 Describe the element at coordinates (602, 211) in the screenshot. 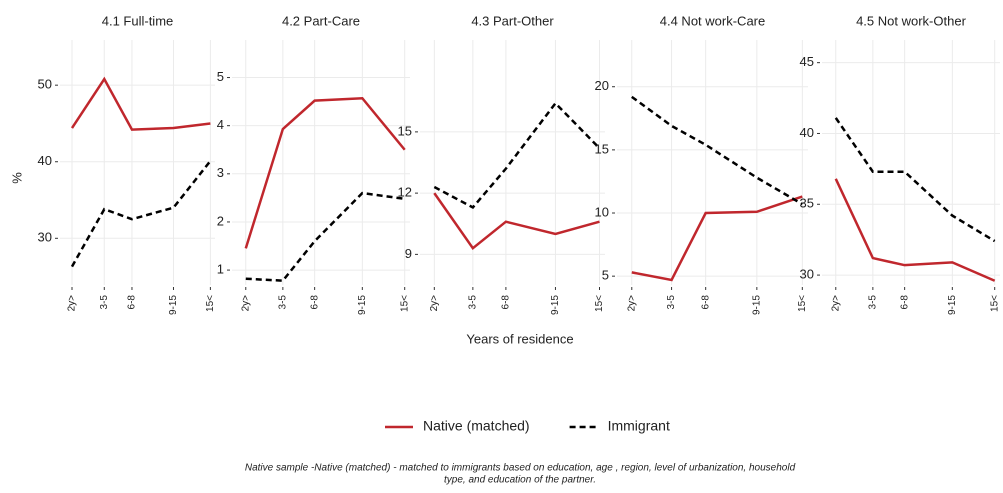

I see `y-tick-label: 10` at that location.